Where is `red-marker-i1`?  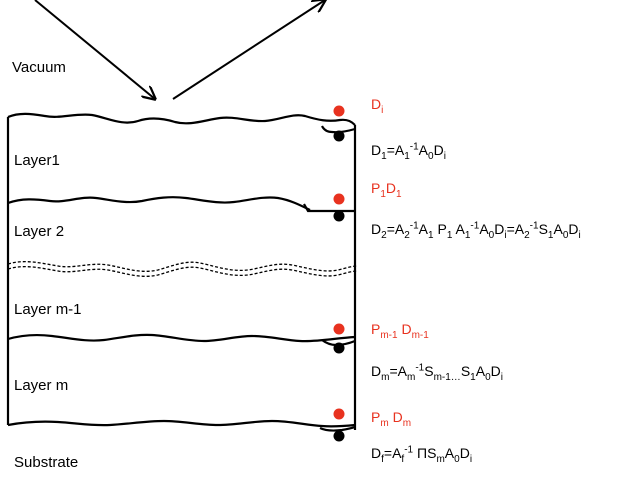
red-marker-i1 is located at coordinates (339, 199).